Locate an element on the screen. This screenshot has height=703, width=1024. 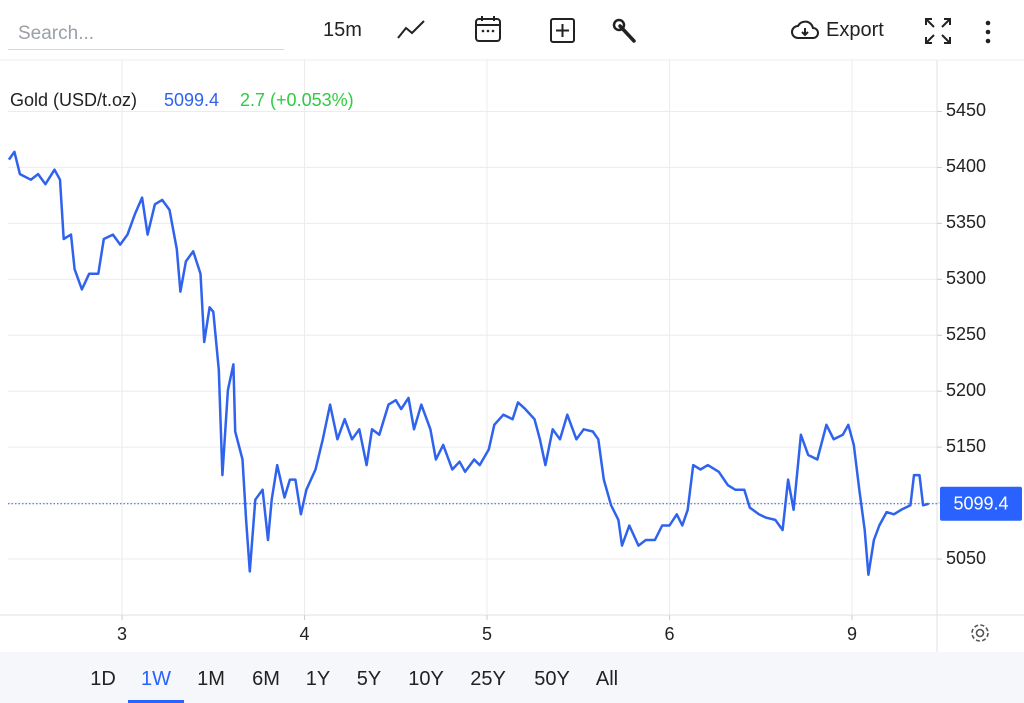
change-value: 2.7 is located at coordinates (252, 100).